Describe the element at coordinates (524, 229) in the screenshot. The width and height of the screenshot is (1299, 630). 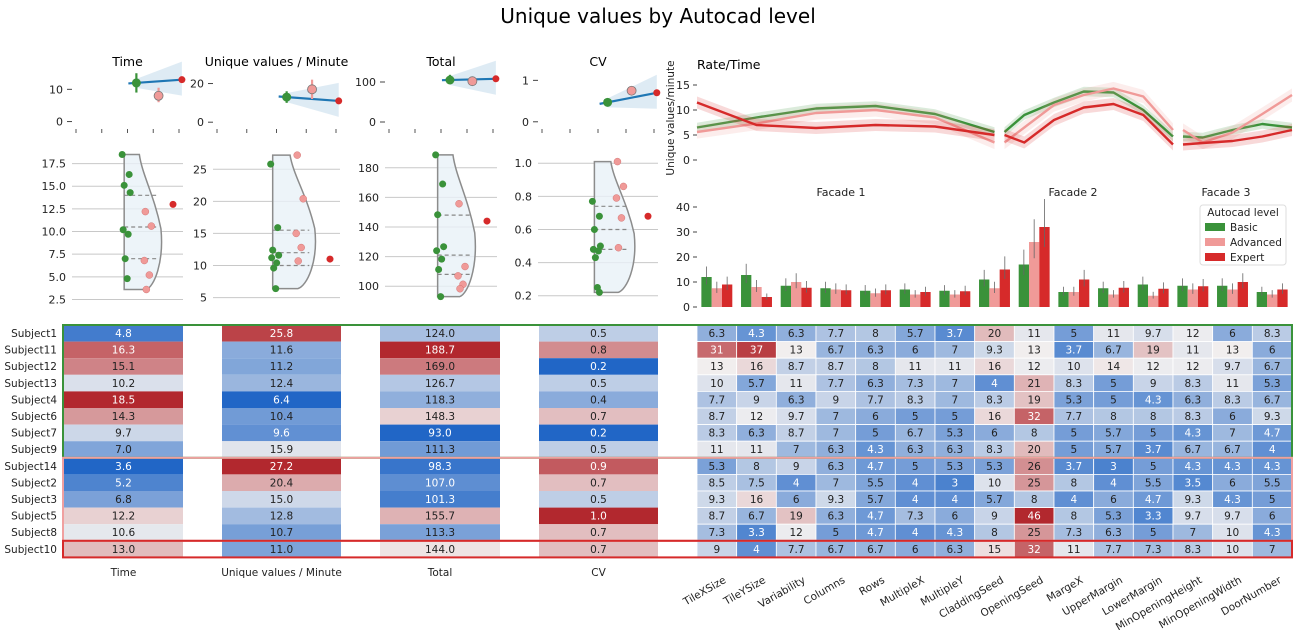
I see `strip-cv-ytick: 0.6` at that location.